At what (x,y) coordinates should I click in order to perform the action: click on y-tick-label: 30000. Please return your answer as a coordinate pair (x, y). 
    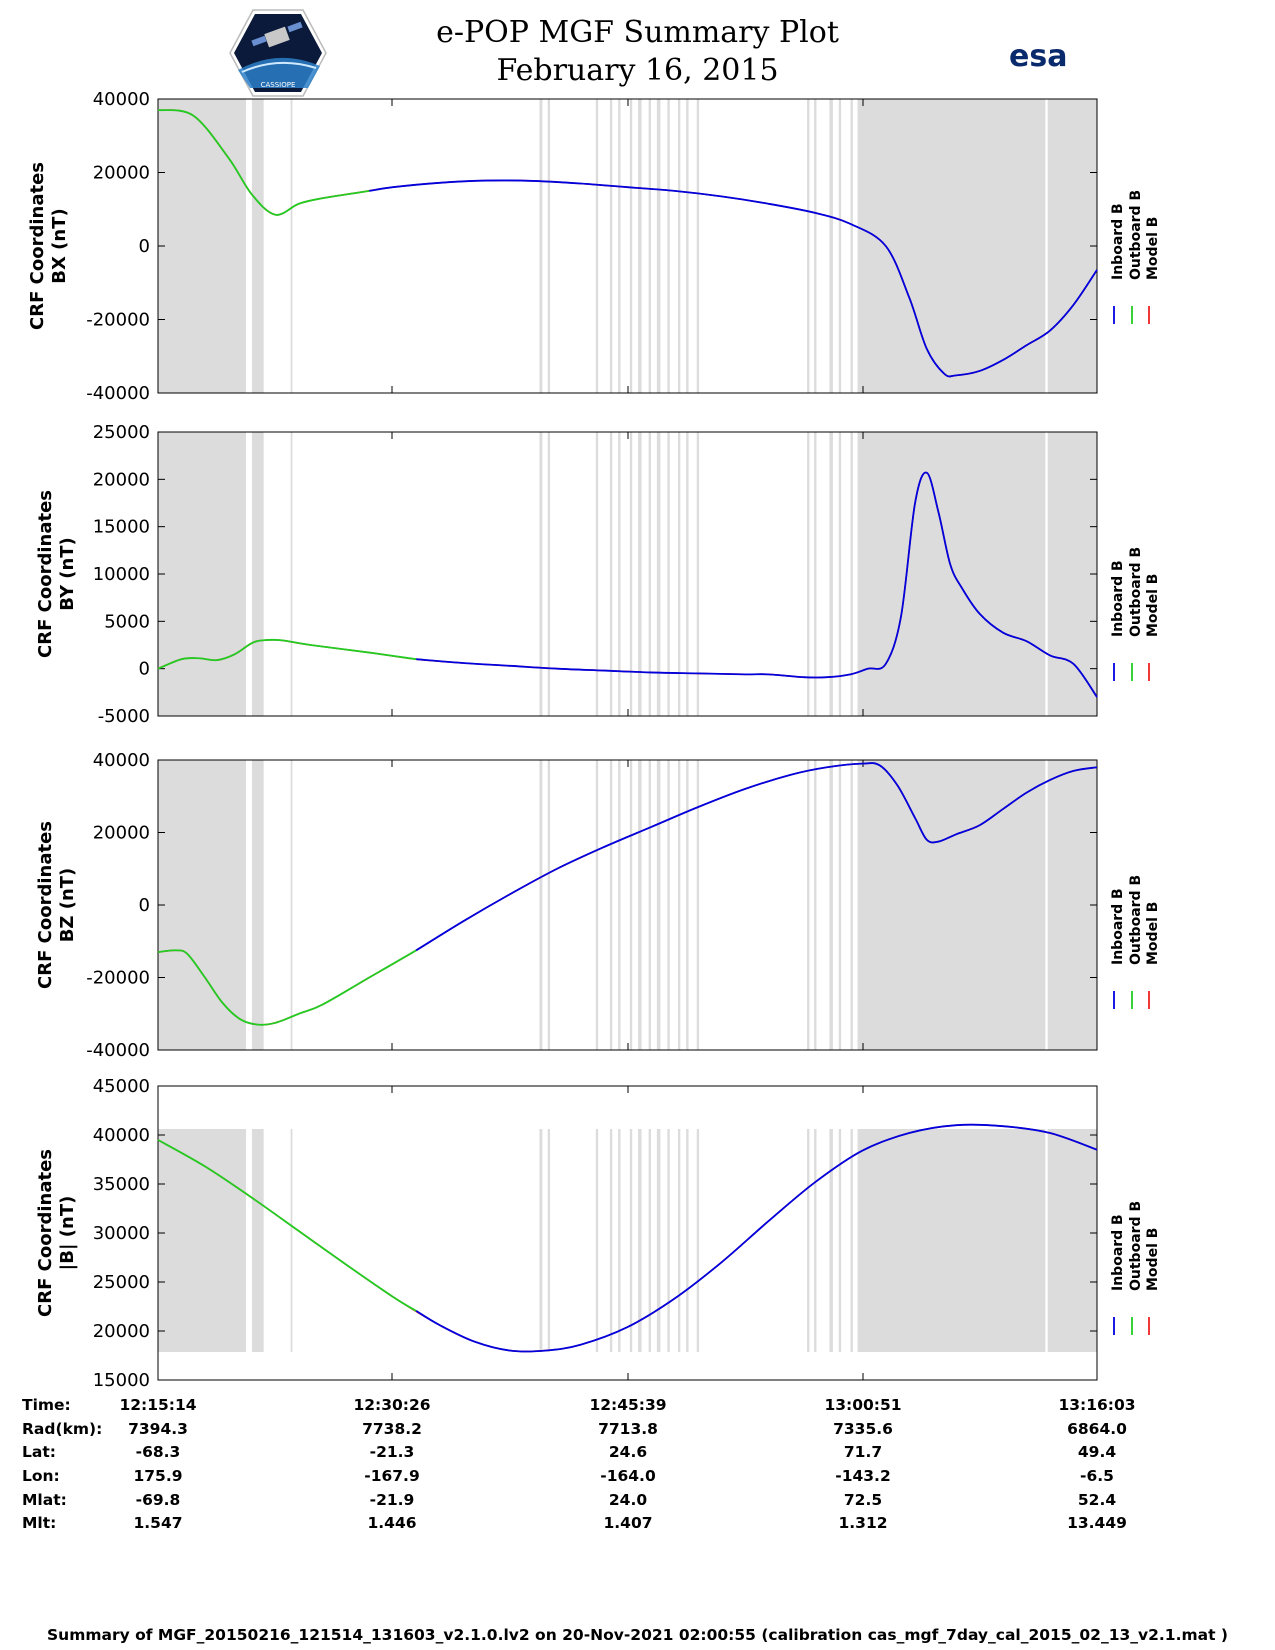
    Looking at the image, I should click on (121, 1233).